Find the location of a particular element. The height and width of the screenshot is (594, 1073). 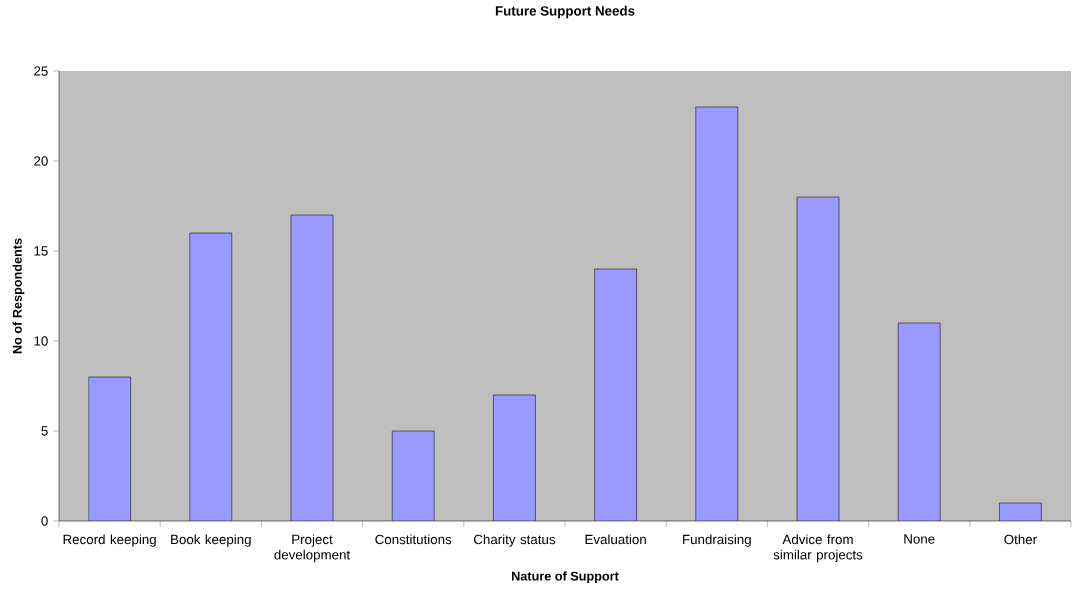

y-tick-label: 15 is located at coordinates (41, 251).